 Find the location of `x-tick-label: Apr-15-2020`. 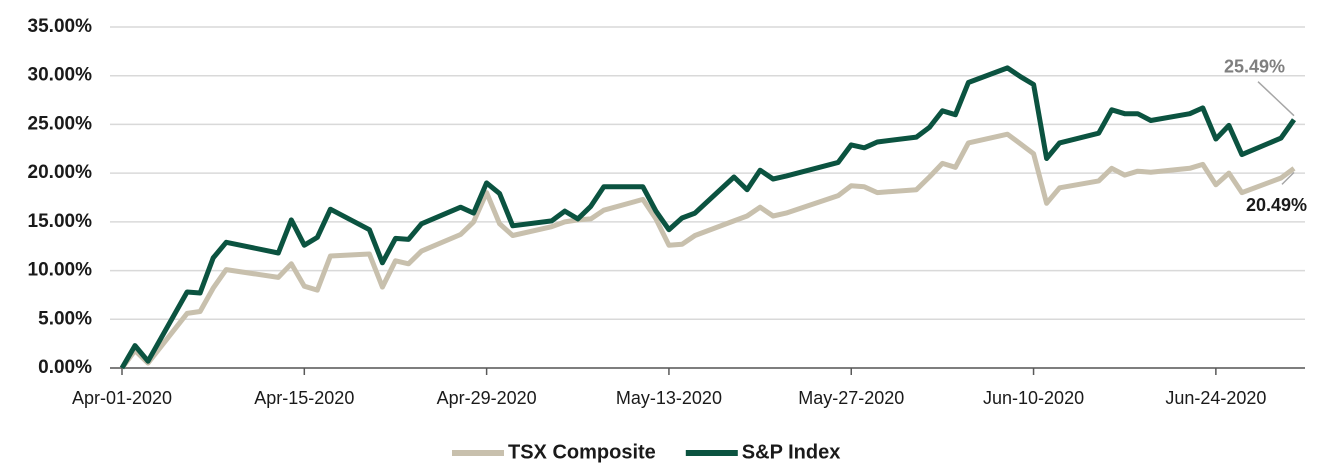

x-tick-label: Apr-15-2020 is located at coordinates (304, 398).